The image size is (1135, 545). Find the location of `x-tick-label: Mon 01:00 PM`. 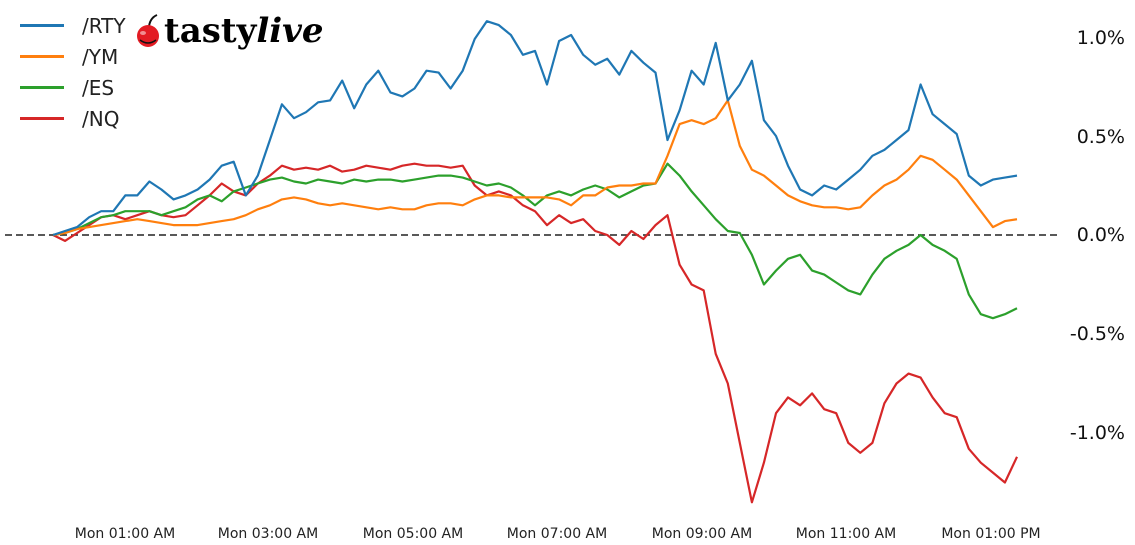

x-tick-label: Mon 01:00 PM is located at coordinates (991, 534).